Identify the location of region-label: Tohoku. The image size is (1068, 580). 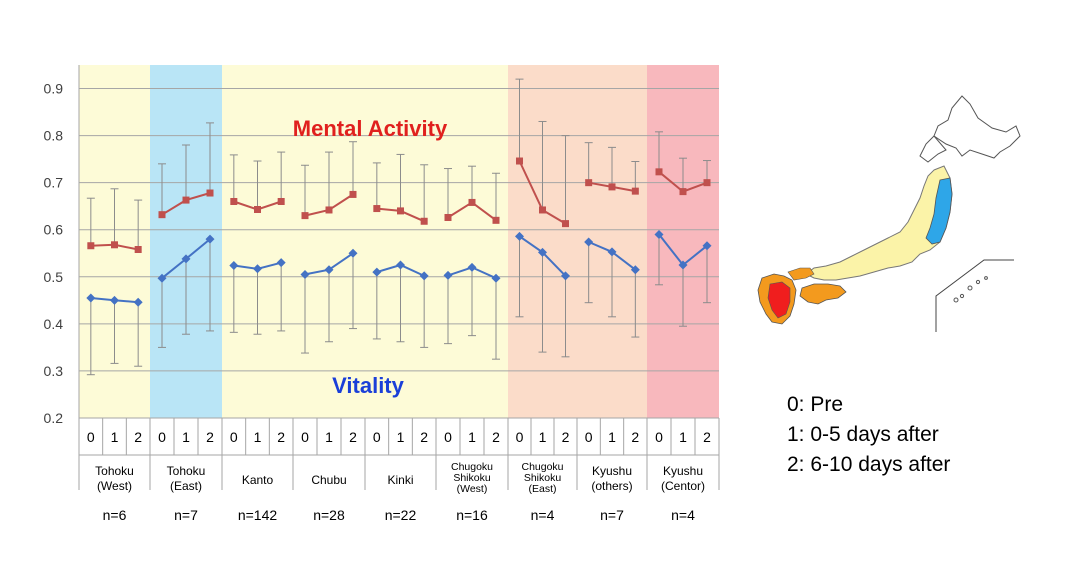
(114, 471).